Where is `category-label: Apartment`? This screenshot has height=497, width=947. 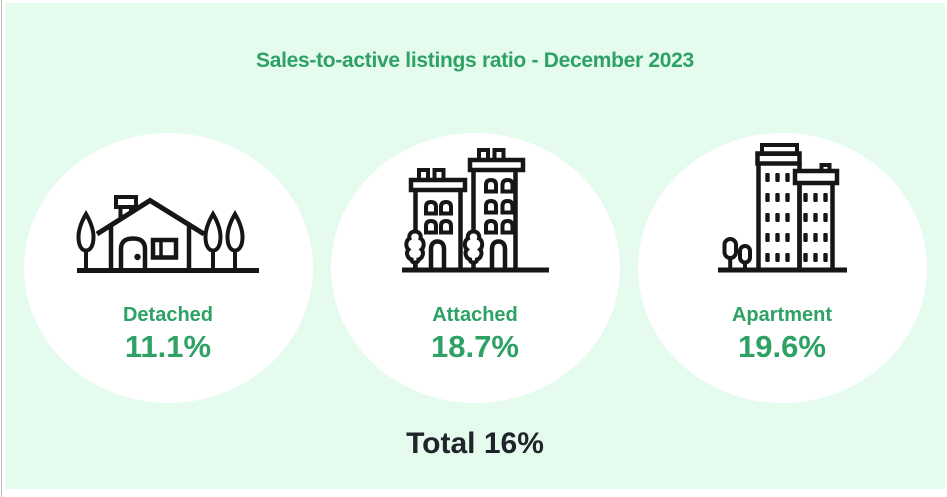 category-label: Apartment is located at coordinates (781, 315).